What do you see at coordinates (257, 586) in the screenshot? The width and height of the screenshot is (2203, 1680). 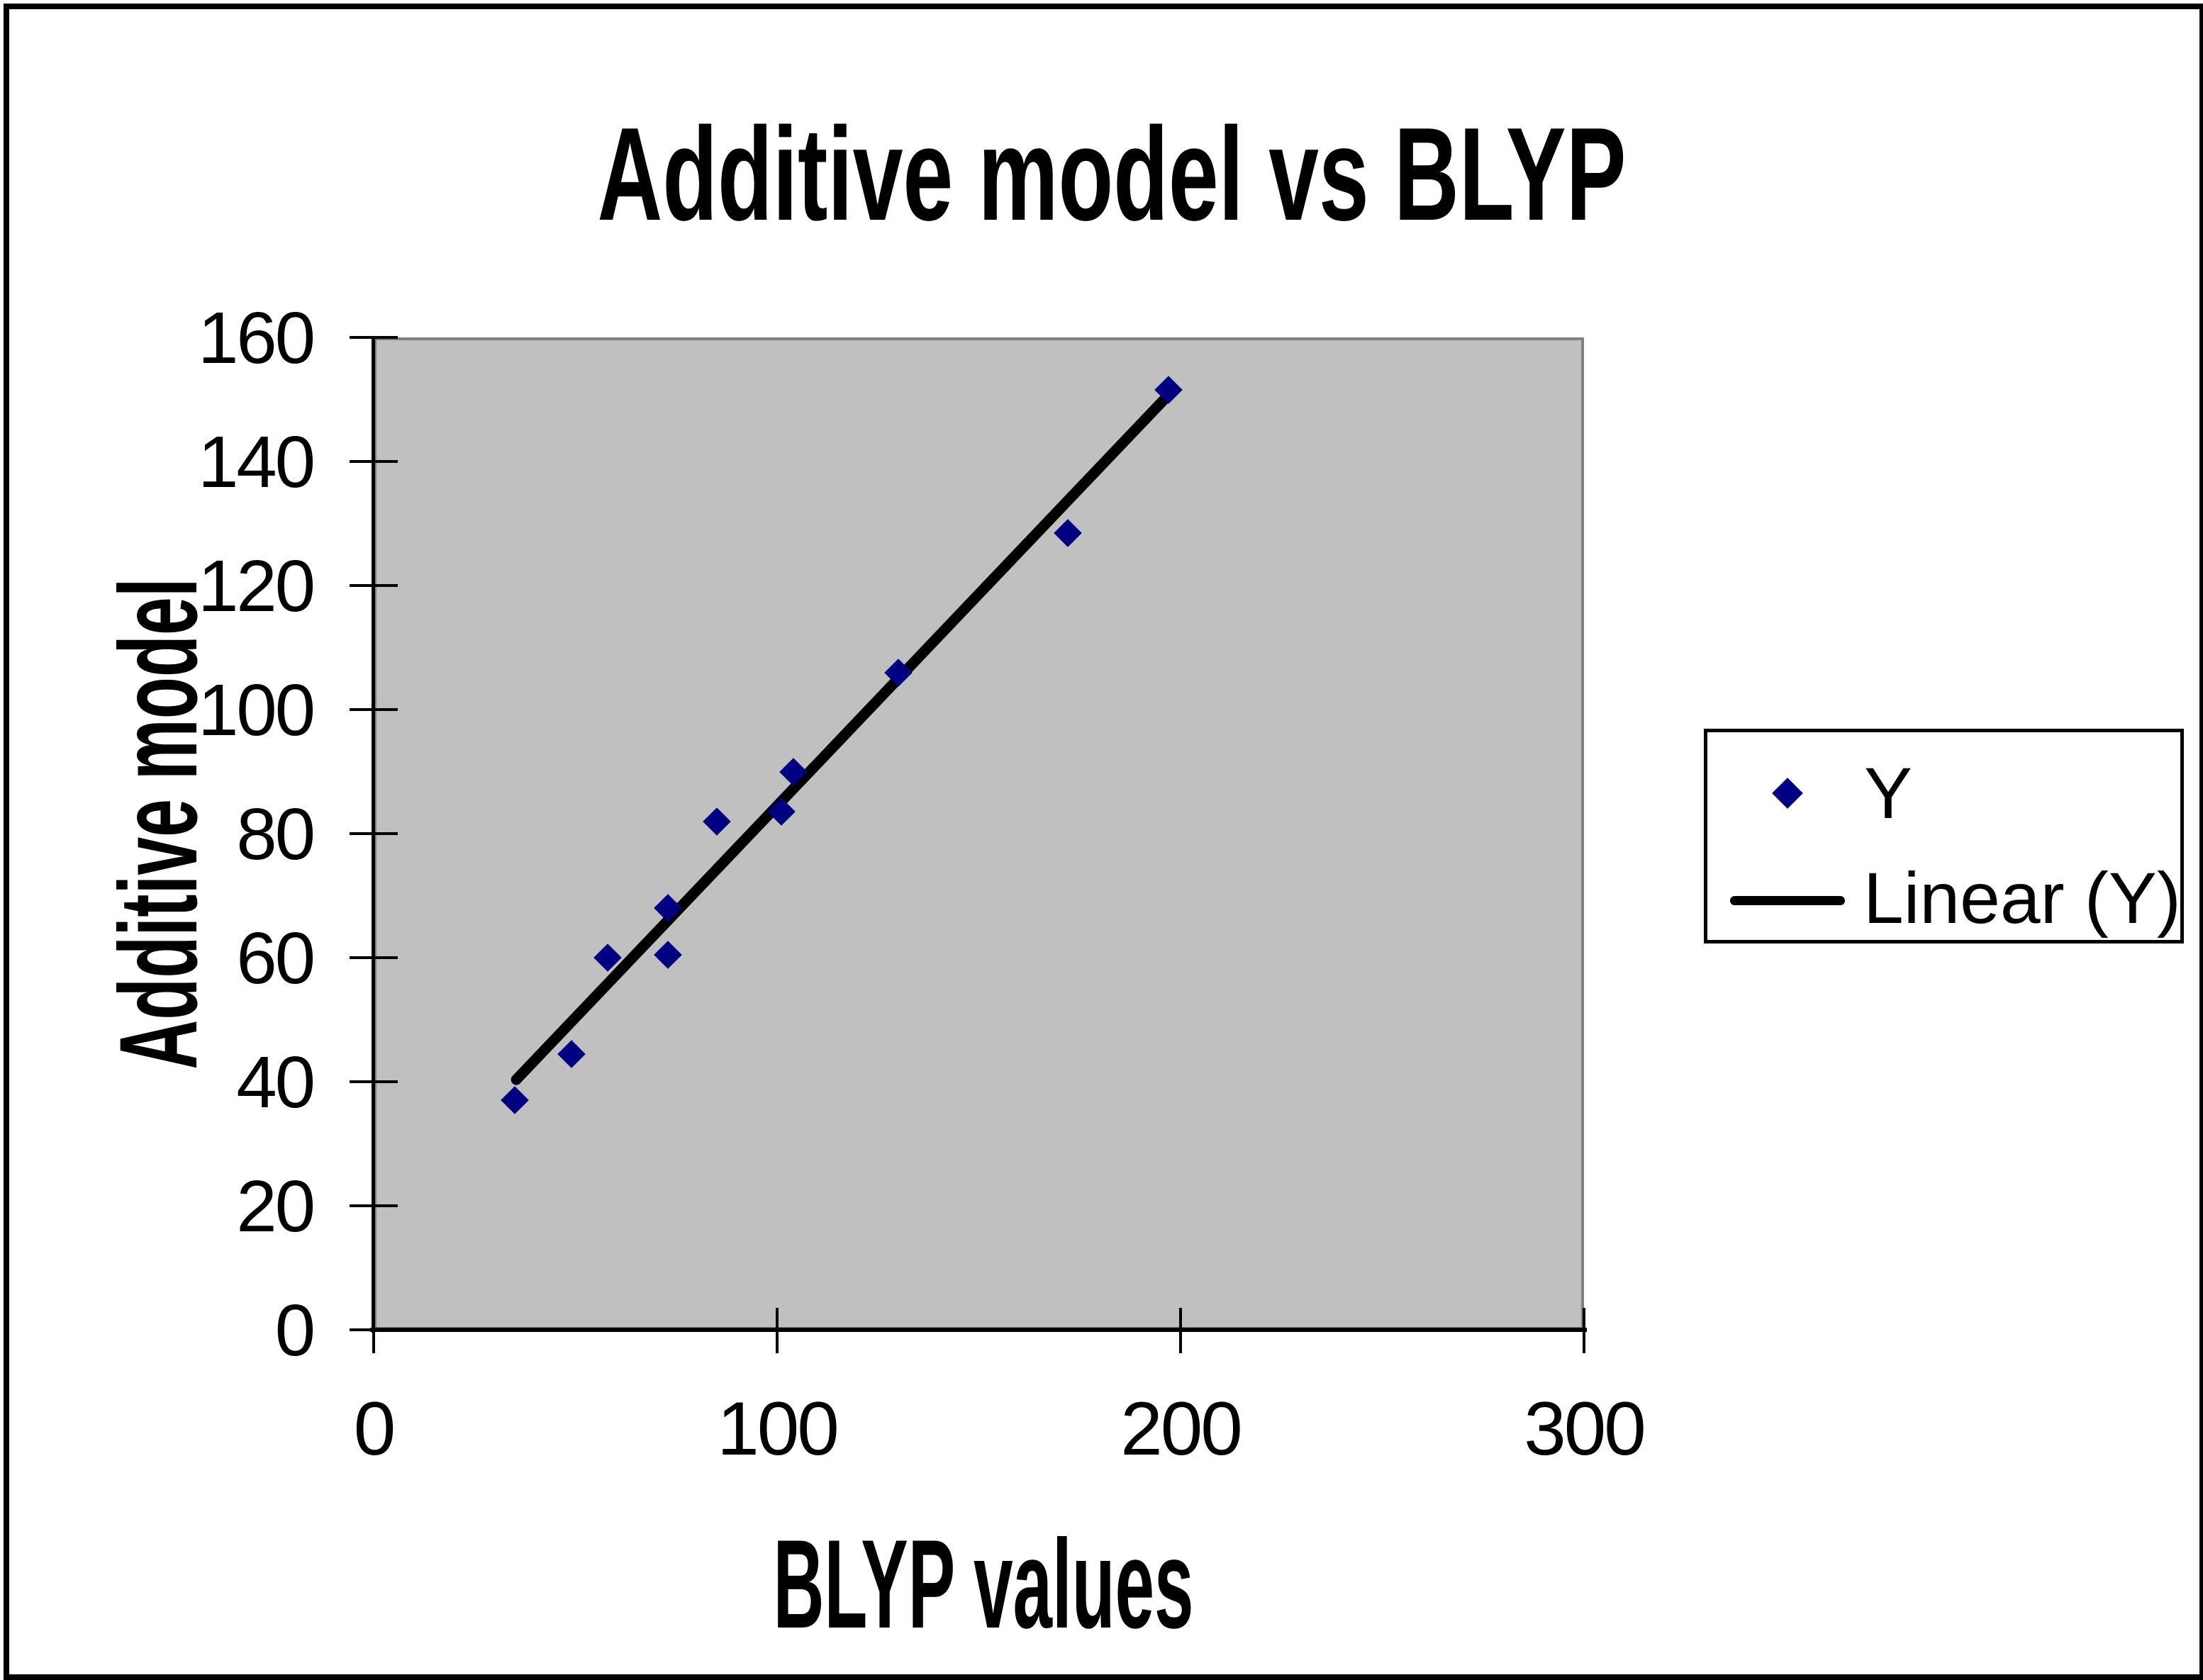 I see `y-tick-label: 120` at bounding box center [257, 586].